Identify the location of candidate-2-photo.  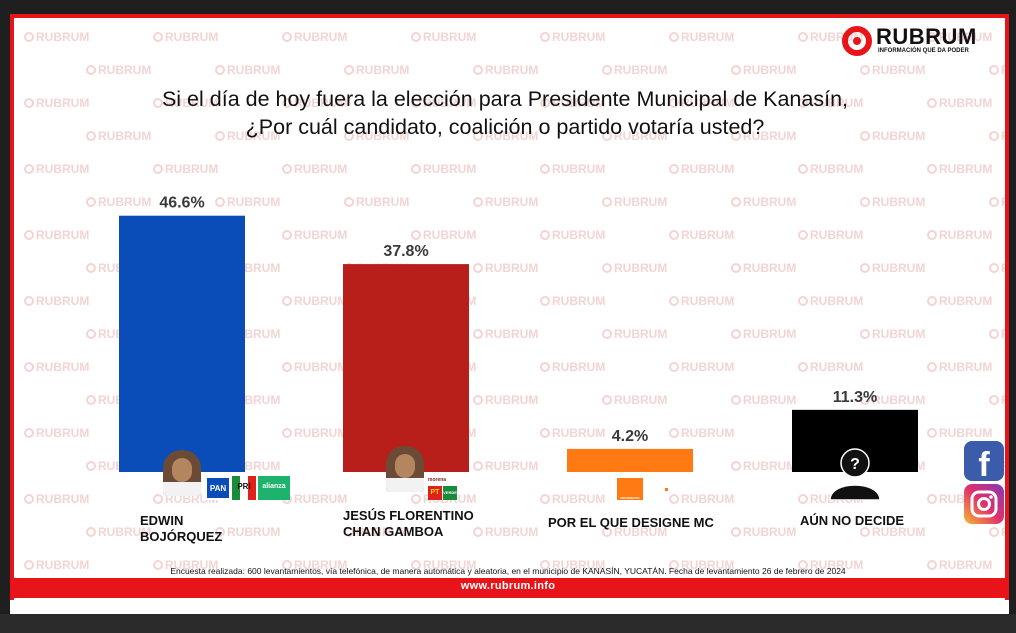
(405, 469).